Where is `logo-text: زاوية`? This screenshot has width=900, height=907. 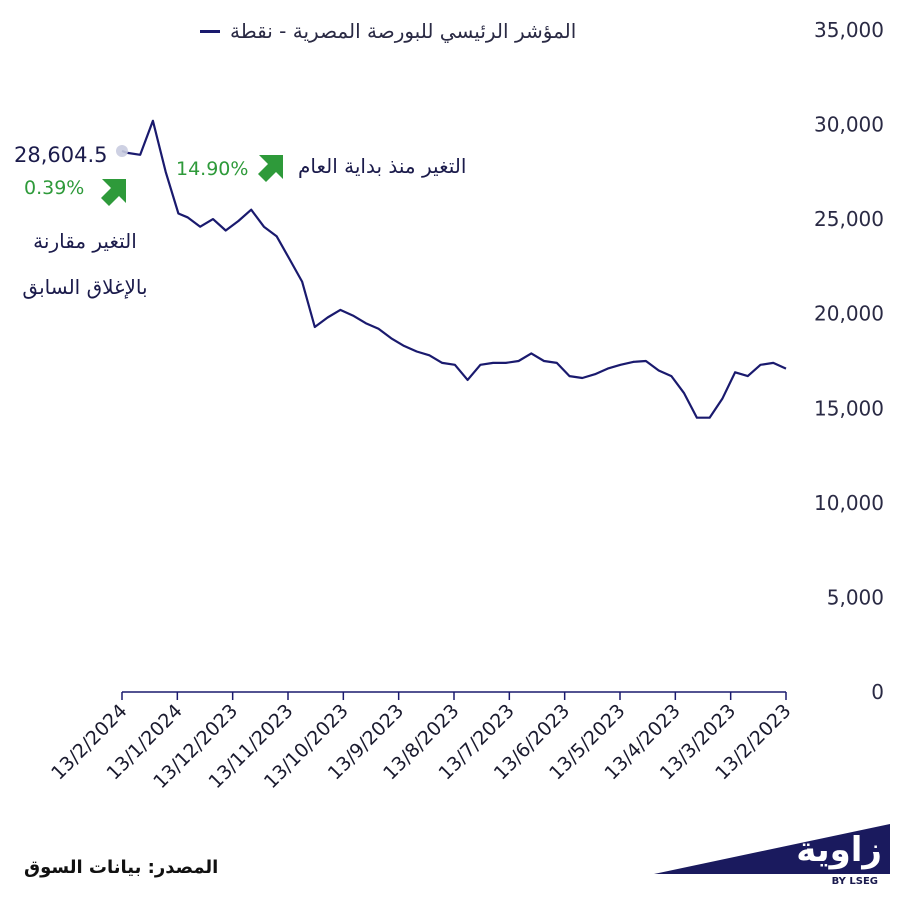 logo-text: زاوية is located at coordinates (839, 850).